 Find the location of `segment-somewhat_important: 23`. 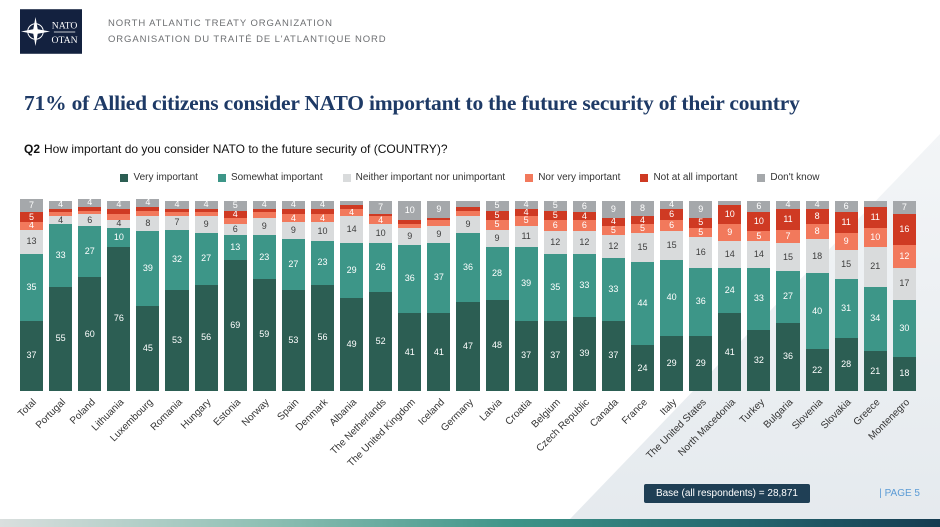

segment-somewhat_important: 23 is located at coordinates (264, 257).